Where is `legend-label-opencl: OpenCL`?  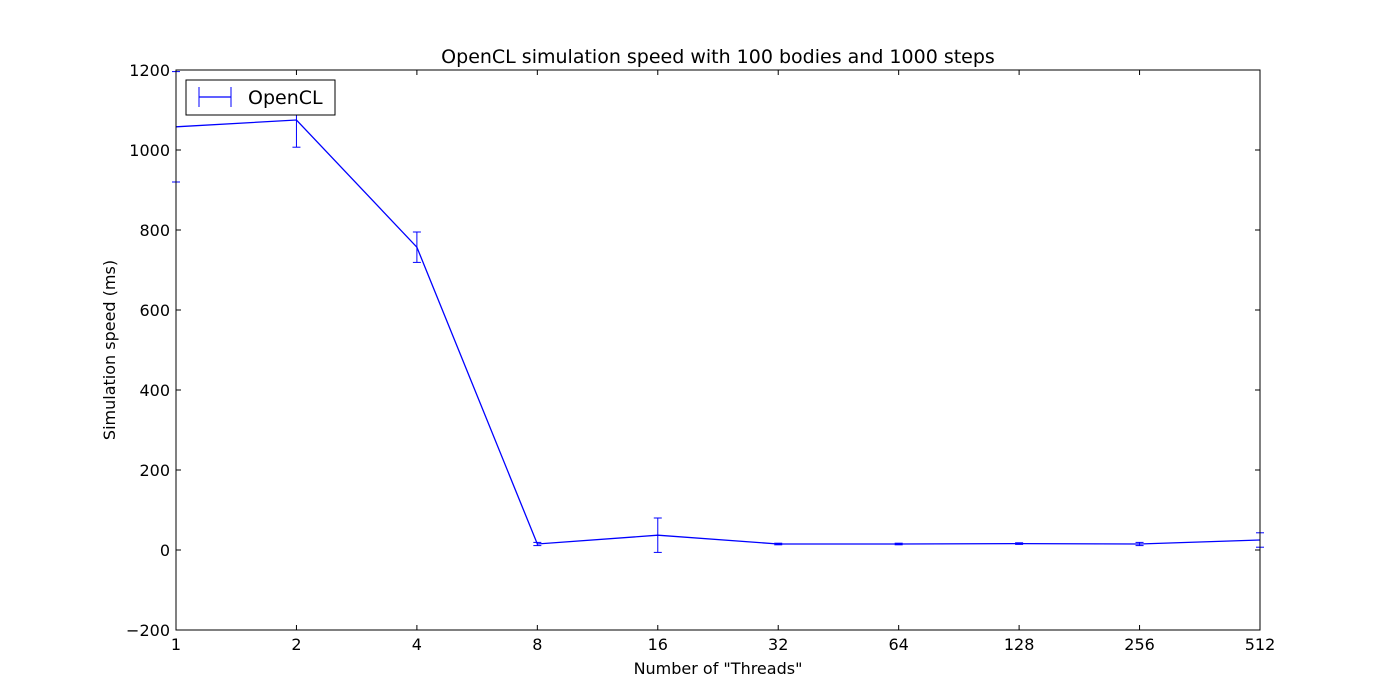
legend-label-opencl: OpenCL is located at coordinates (285, 98).